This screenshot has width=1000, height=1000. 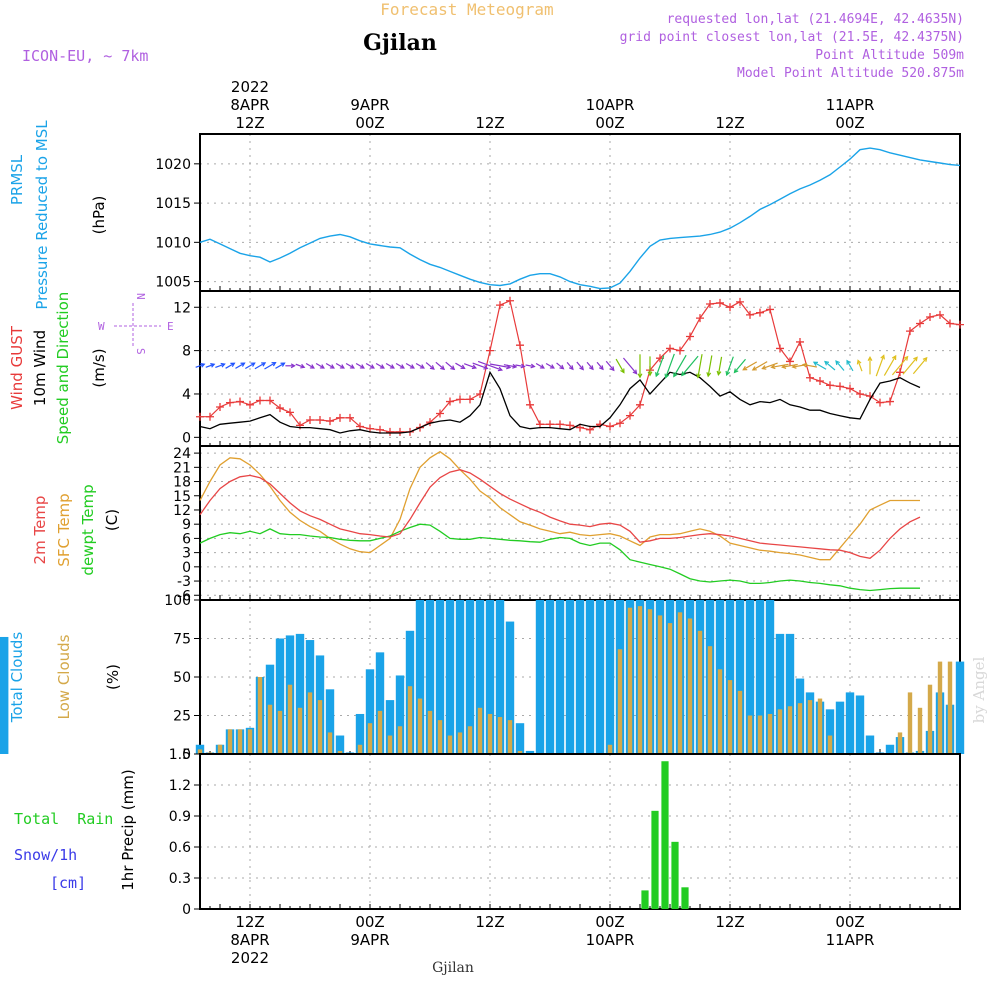 I want to click on bottom-time-label: 10APR, so click(x=610, y=940).